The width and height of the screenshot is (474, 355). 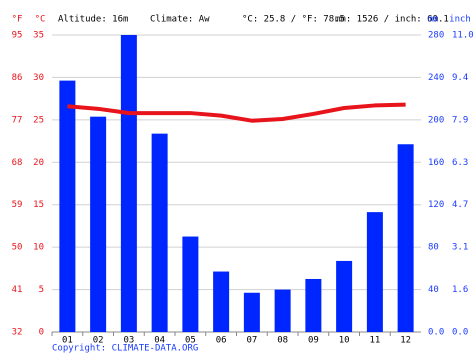 What do you see at coordinates (463, 36) in the screenshot?
I see `y2-alt-tick-label: 11.0` at bounding box center [463, 36].